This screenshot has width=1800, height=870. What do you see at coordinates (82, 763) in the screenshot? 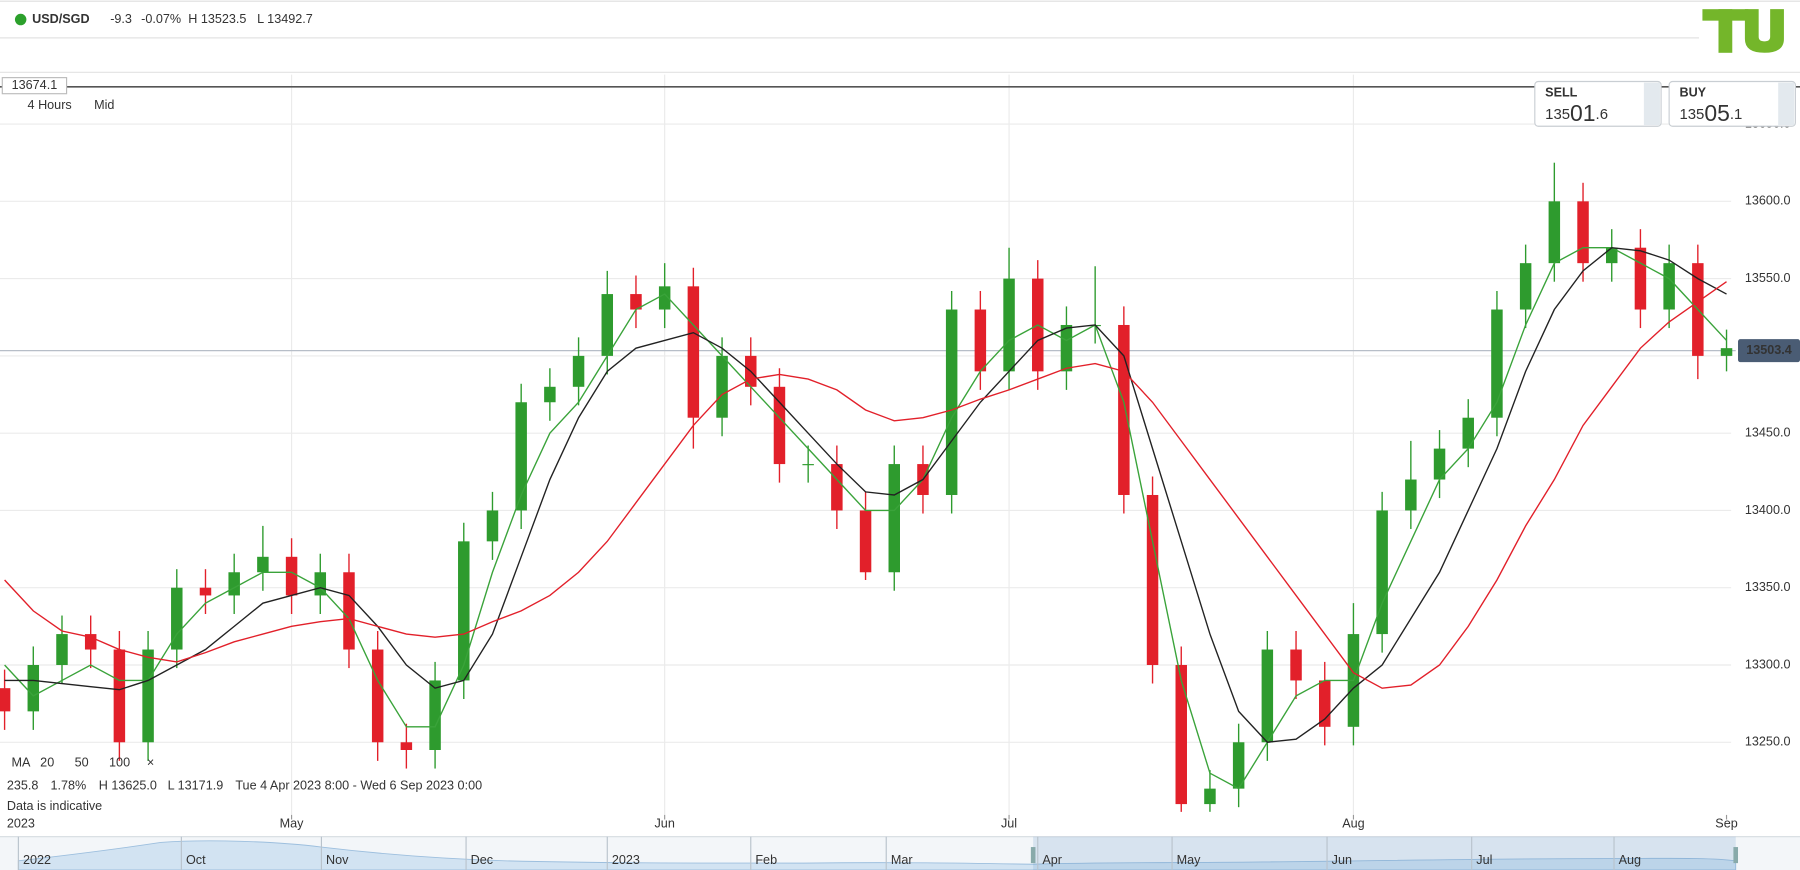
I see `legend-entry: 50` at bounding box center [82, 763].